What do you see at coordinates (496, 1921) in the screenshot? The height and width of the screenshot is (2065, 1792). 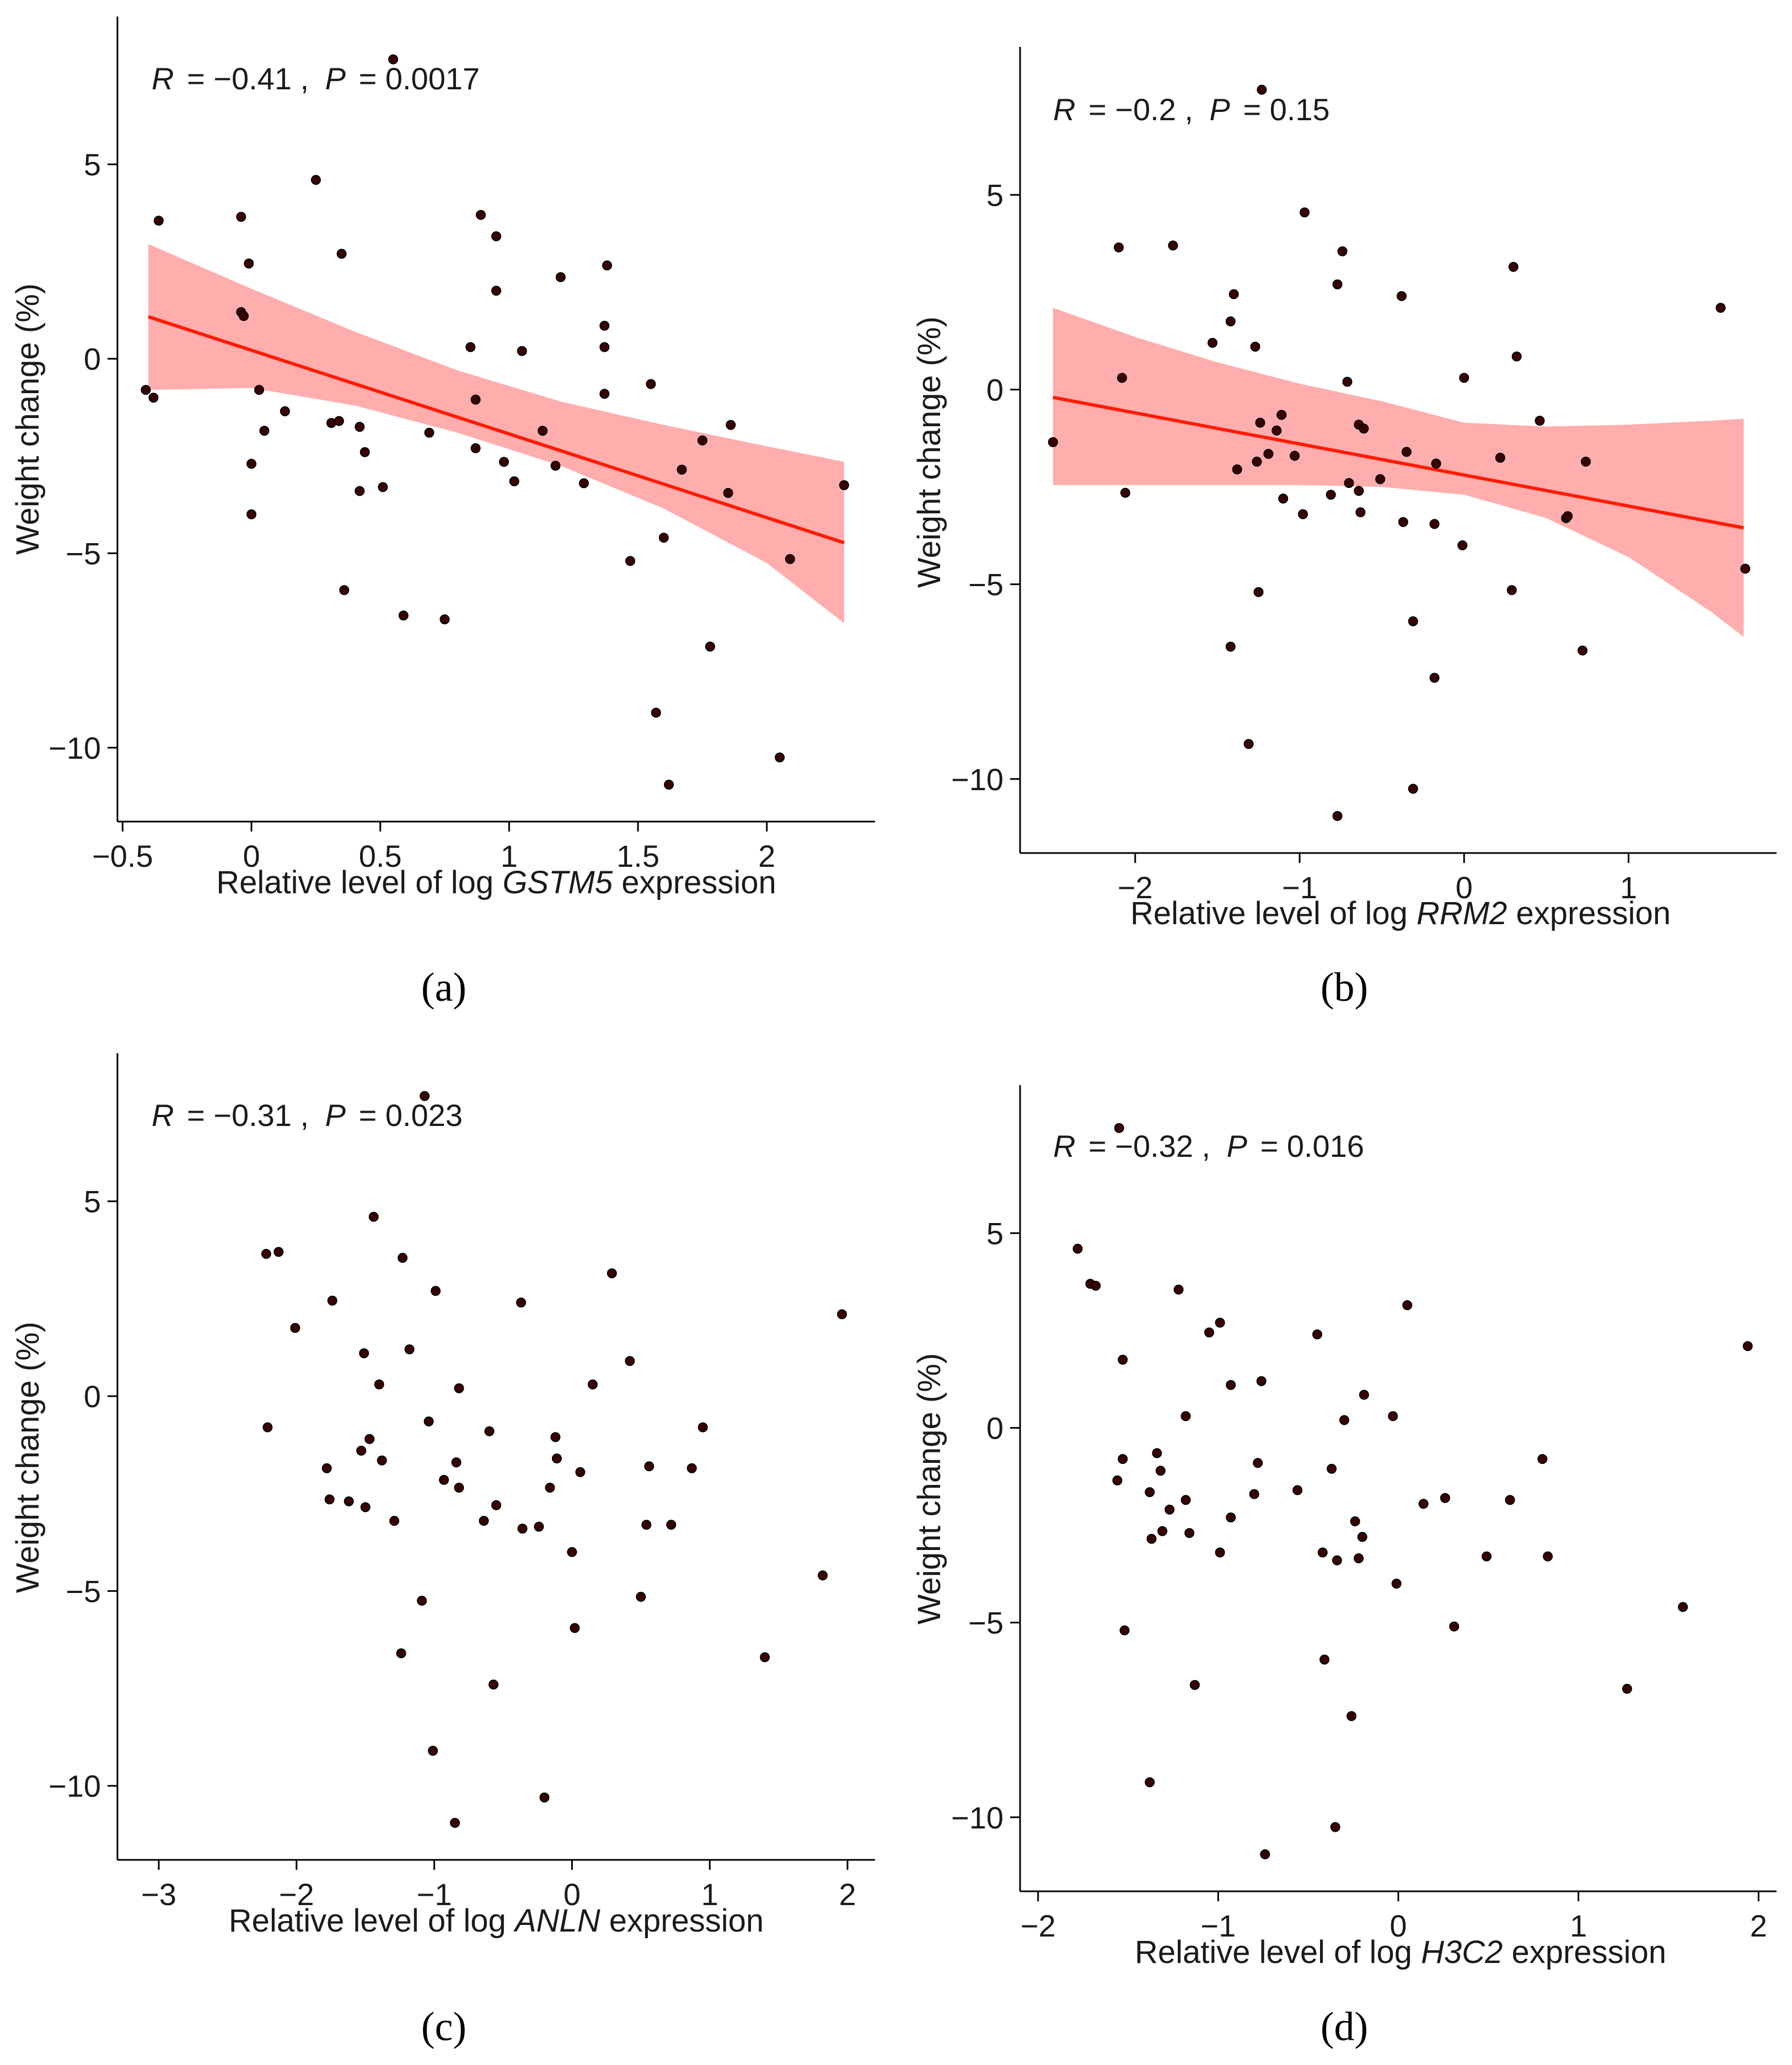 I see `x-axis-title-c: Relative level of log ANLN expression` at bounding box center [496, 1921].